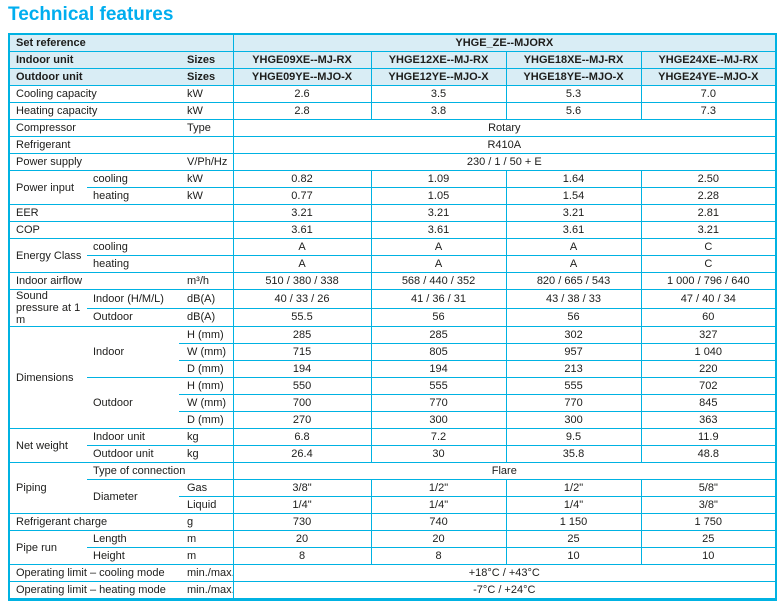 This screenshot has width=780, height=606. What do you see at coordinates (206, 281) in the screenshot?
I see `table-cell: m³/h` at bounding box center [206, 281].